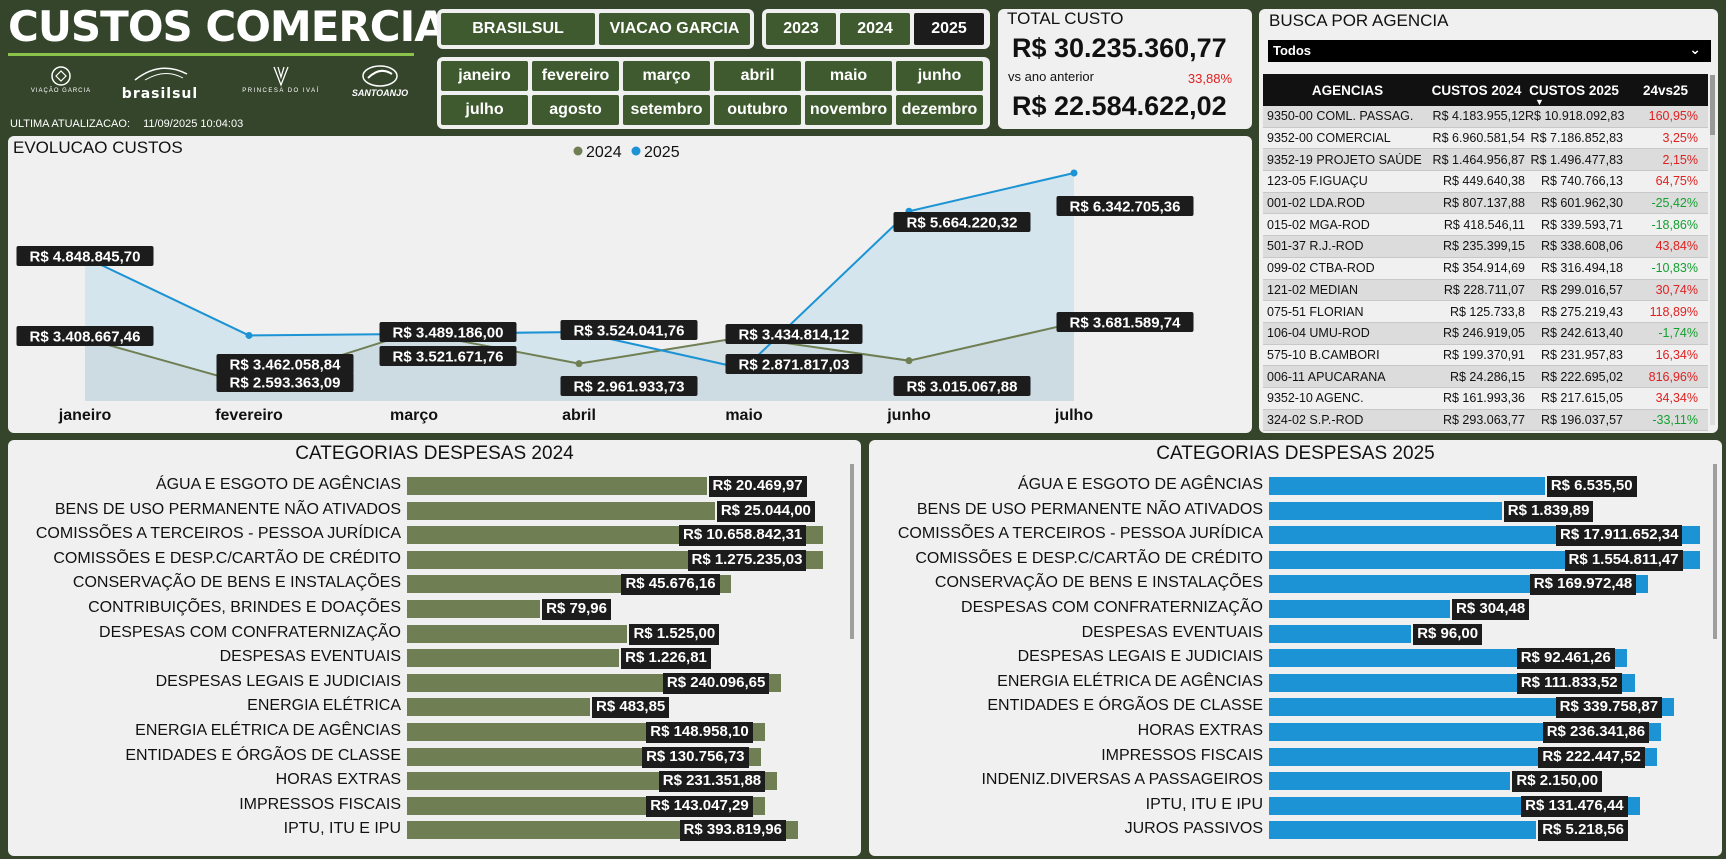 This screenshot has height=859, width=1726. Describe the element at coordinates (1675, 419) in the screenshot. I see `variation: -33,11%` at that location.